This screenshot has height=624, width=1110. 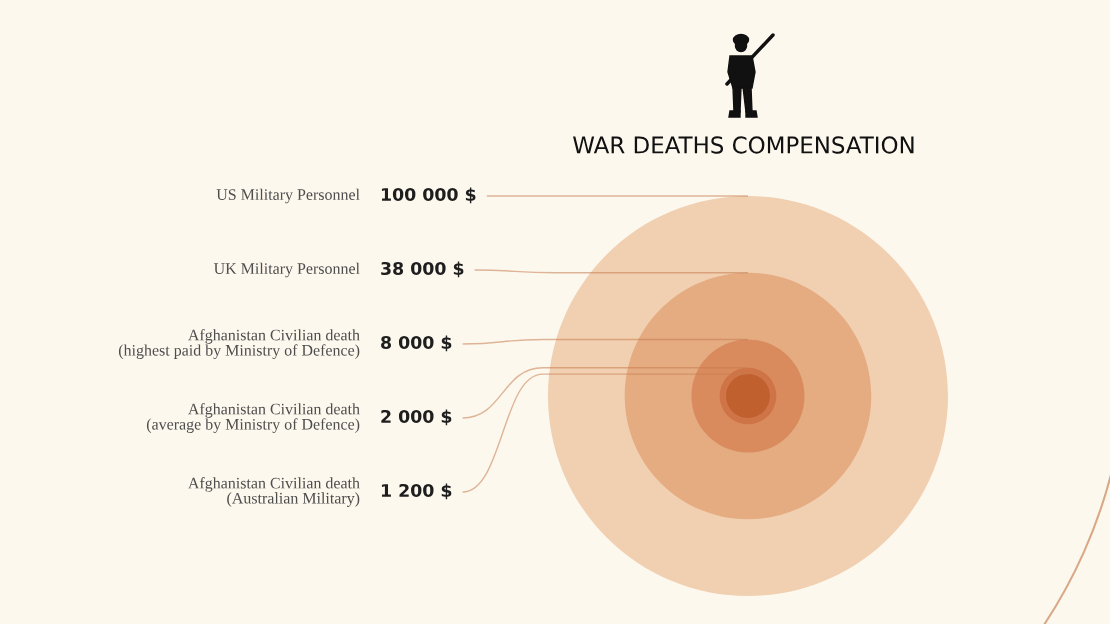 What do you see at coordinates (416, 491) in the screenshot?
I see `data-label: 1 200 $` at bounding box center [416, 491].